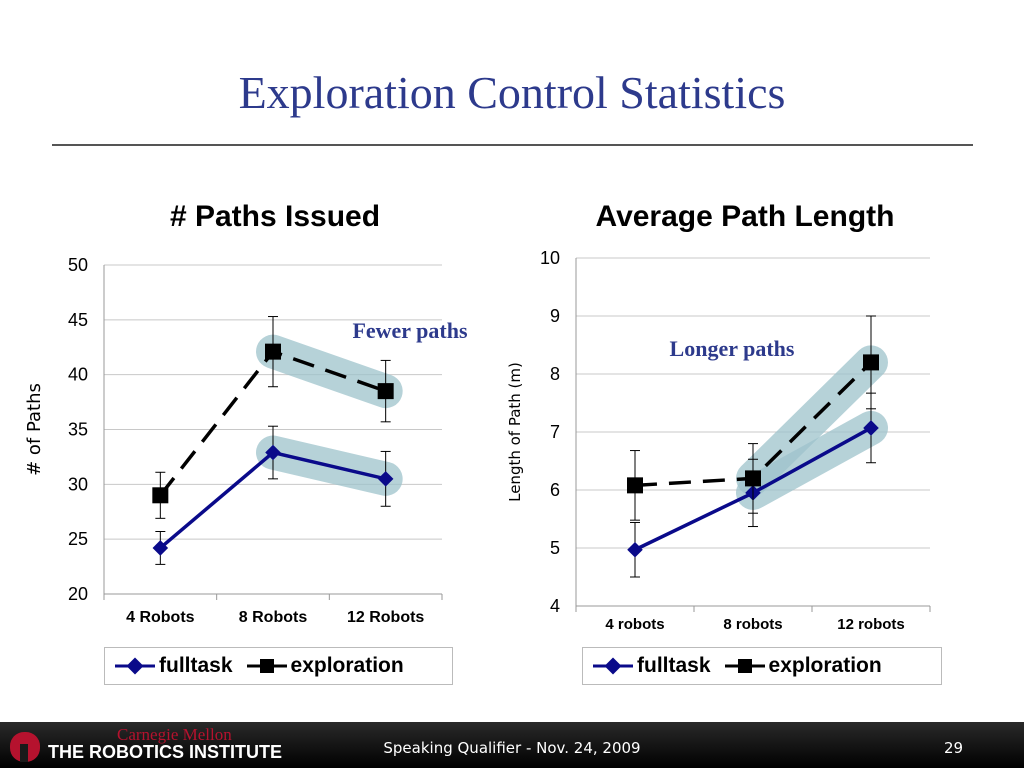  I want to click on legend-paths-issued: fulltask exploration, so click(278, 666).